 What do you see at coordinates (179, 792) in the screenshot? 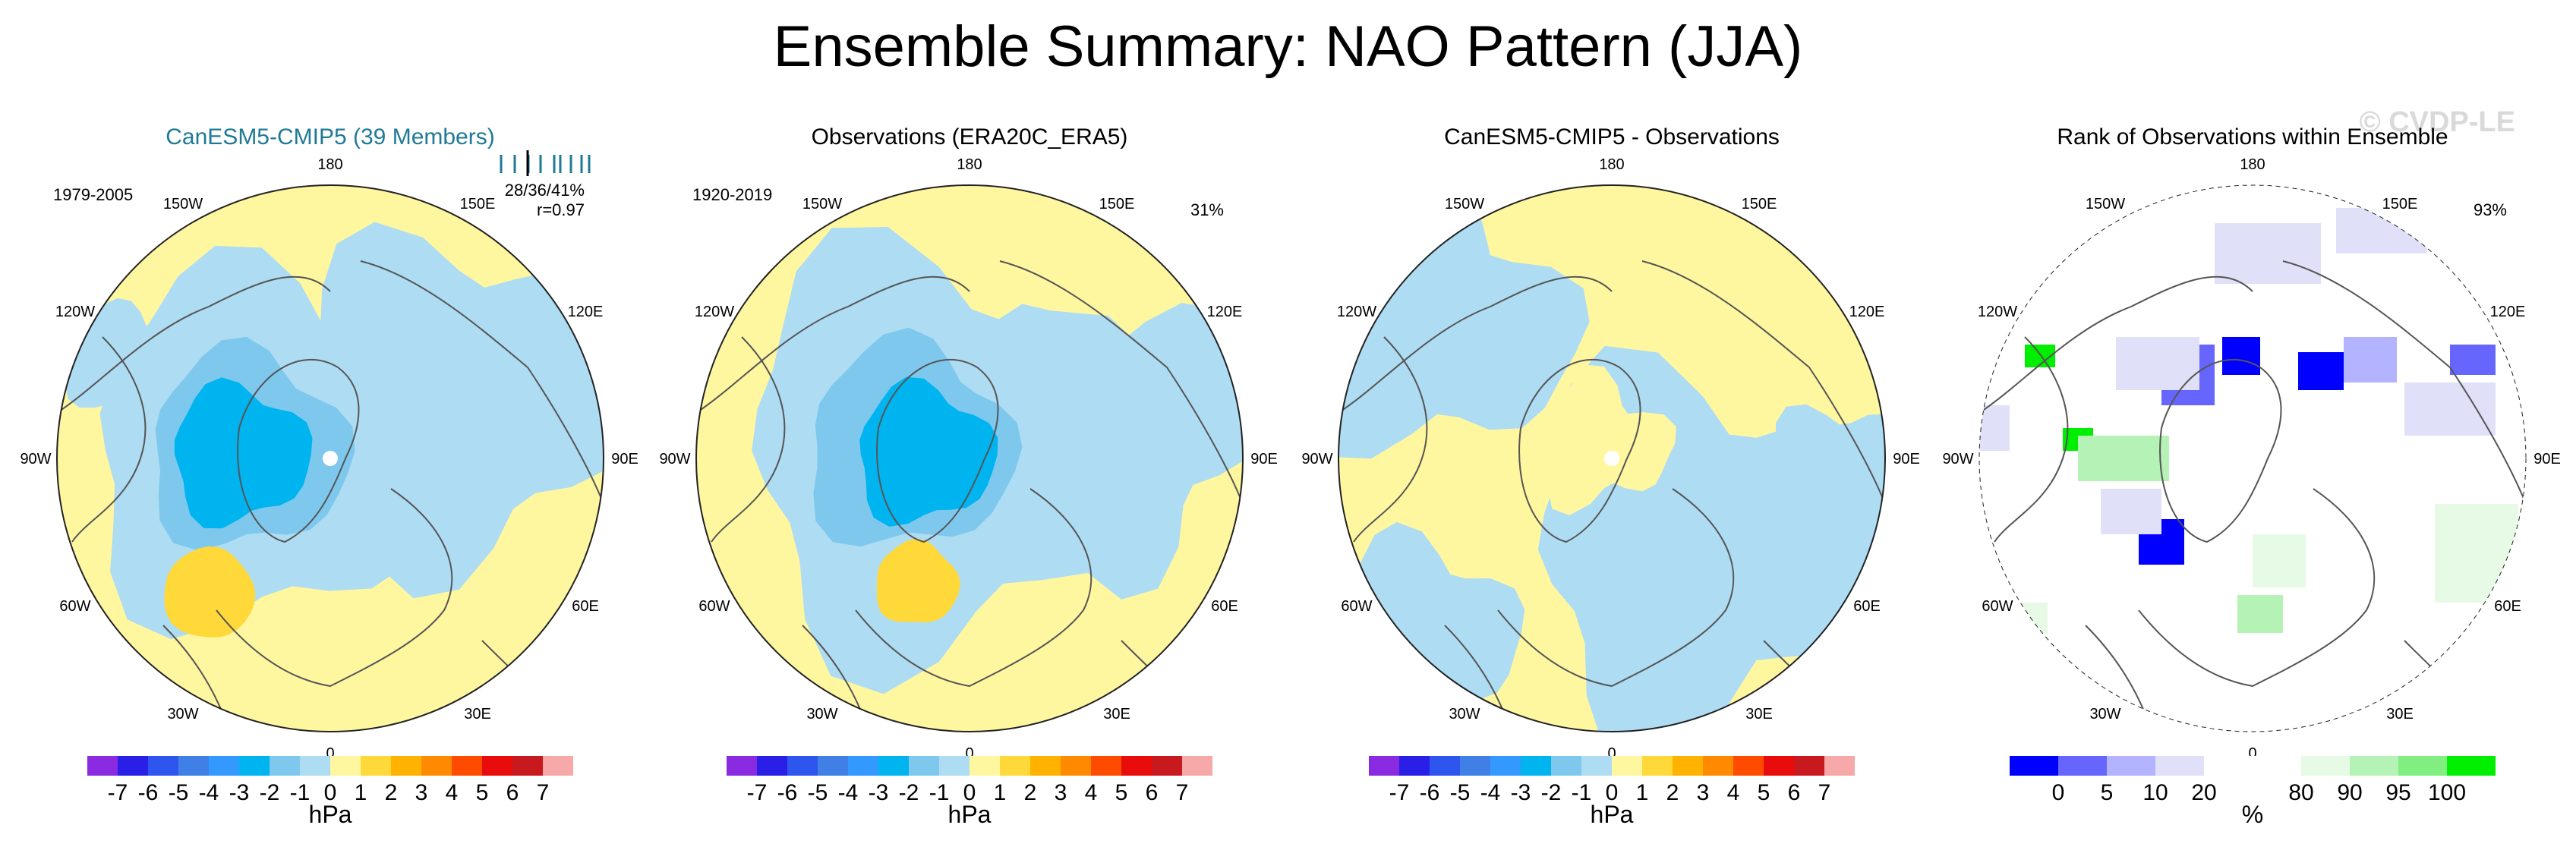
I see `colorbar-tick: -5` at bounding box center [179, 792].